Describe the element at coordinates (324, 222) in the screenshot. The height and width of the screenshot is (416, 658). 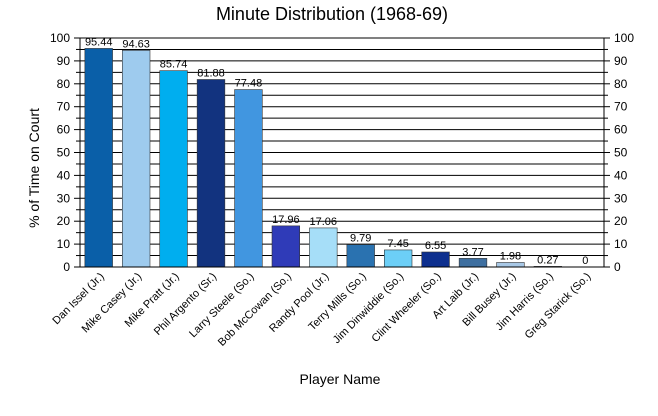
I see `data-label: 17.06` at that location.